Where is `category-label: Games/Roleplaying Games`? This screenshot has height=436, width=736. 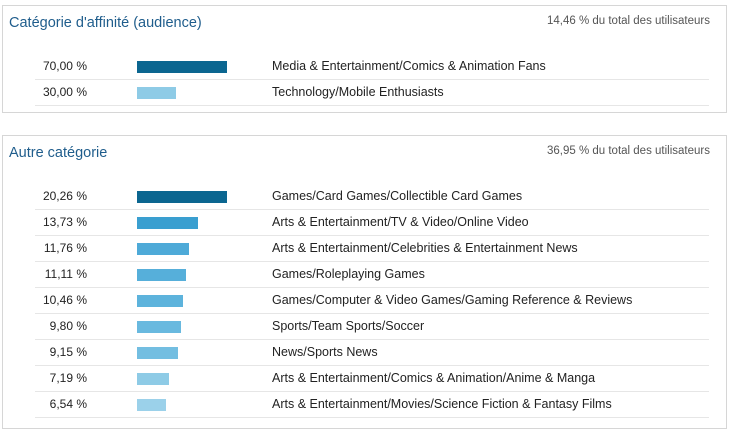
category-label: Games/Roleplaying Games is located at coordinates (348, 274).